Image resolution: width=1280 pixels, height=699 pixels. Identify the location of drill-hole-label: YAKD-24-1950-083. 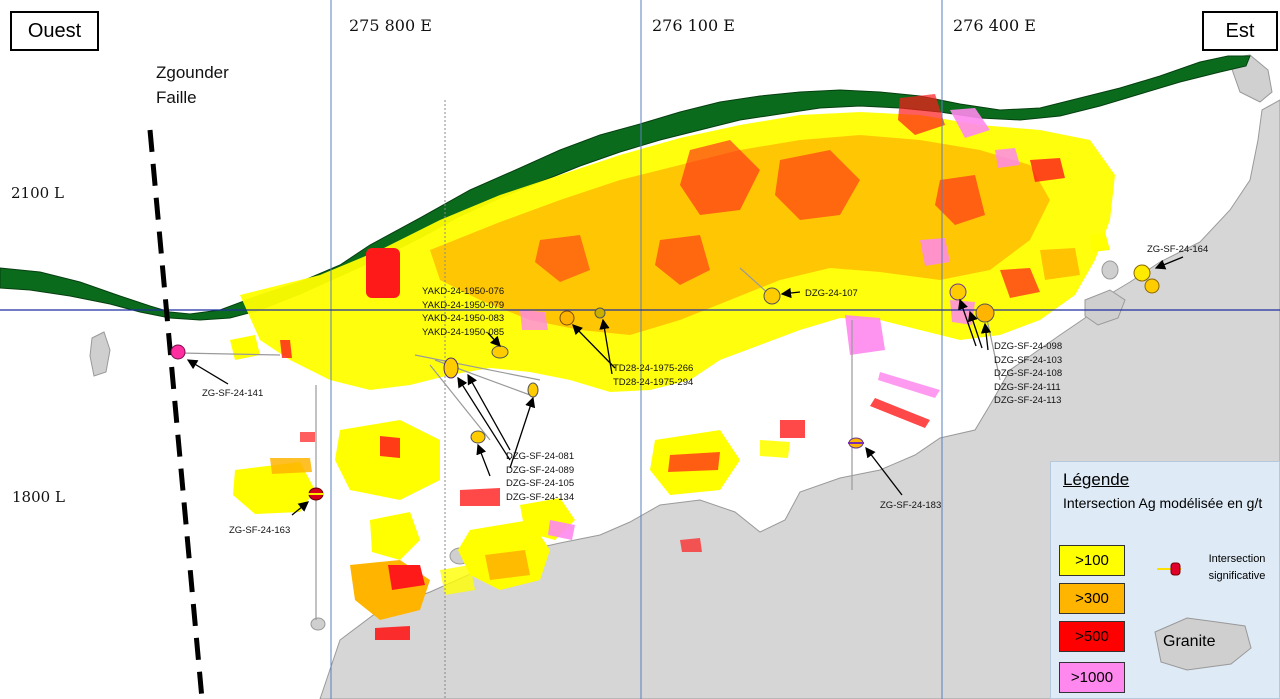
(463, 318).